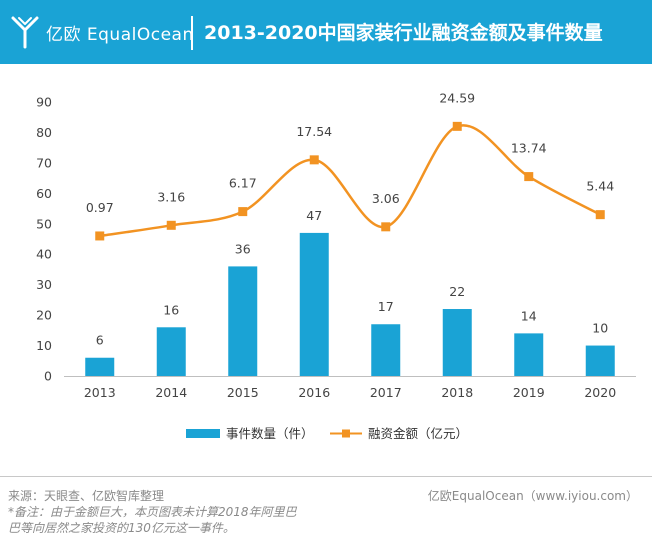 This screenshot has width=652, height=542. Describe the element at coordinates (386, 198) in the screenshot. I see `line-value-label: 3.06` at that location.